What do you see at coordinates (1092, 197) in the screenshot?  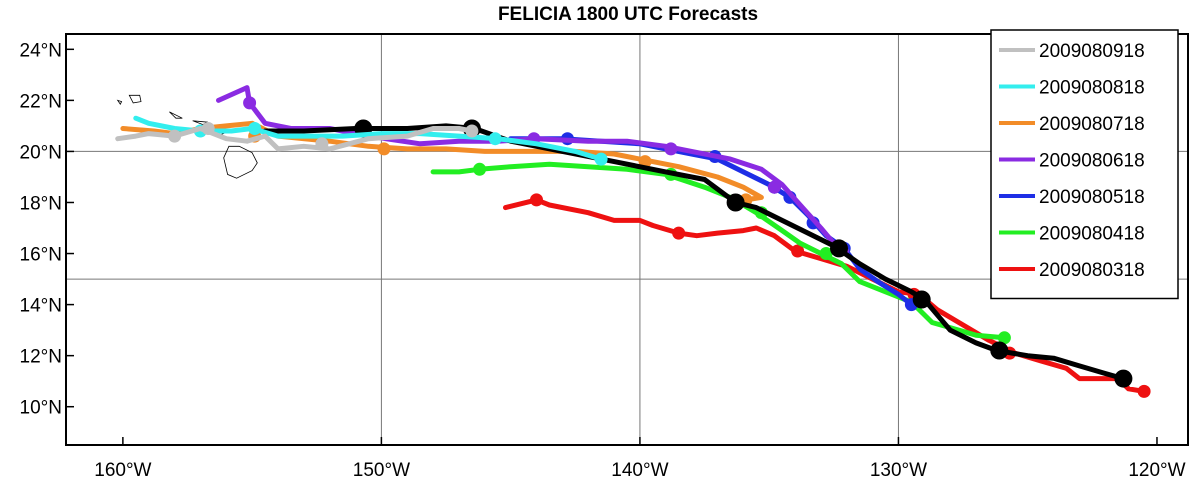 I see `legend-entry-label: 2009080518` at bounding box center [1092, 197].